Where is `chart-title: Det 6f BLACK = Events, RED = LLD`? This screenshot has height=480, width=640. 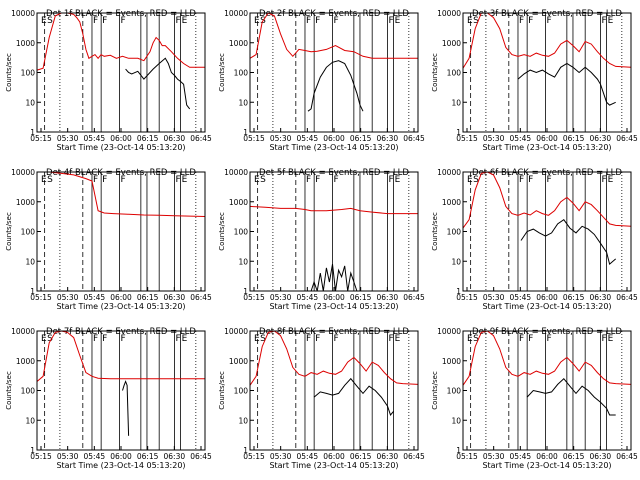 chart-title: Det 6f BLACK = Events, RED = LLD is located at coordinates (547, 173).